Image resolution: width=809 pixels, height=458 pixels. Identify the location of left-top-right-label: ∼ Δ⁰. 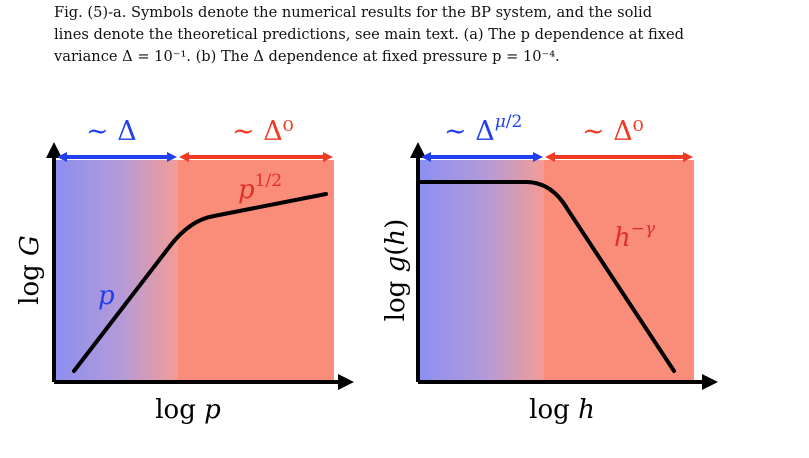
(263, 131).